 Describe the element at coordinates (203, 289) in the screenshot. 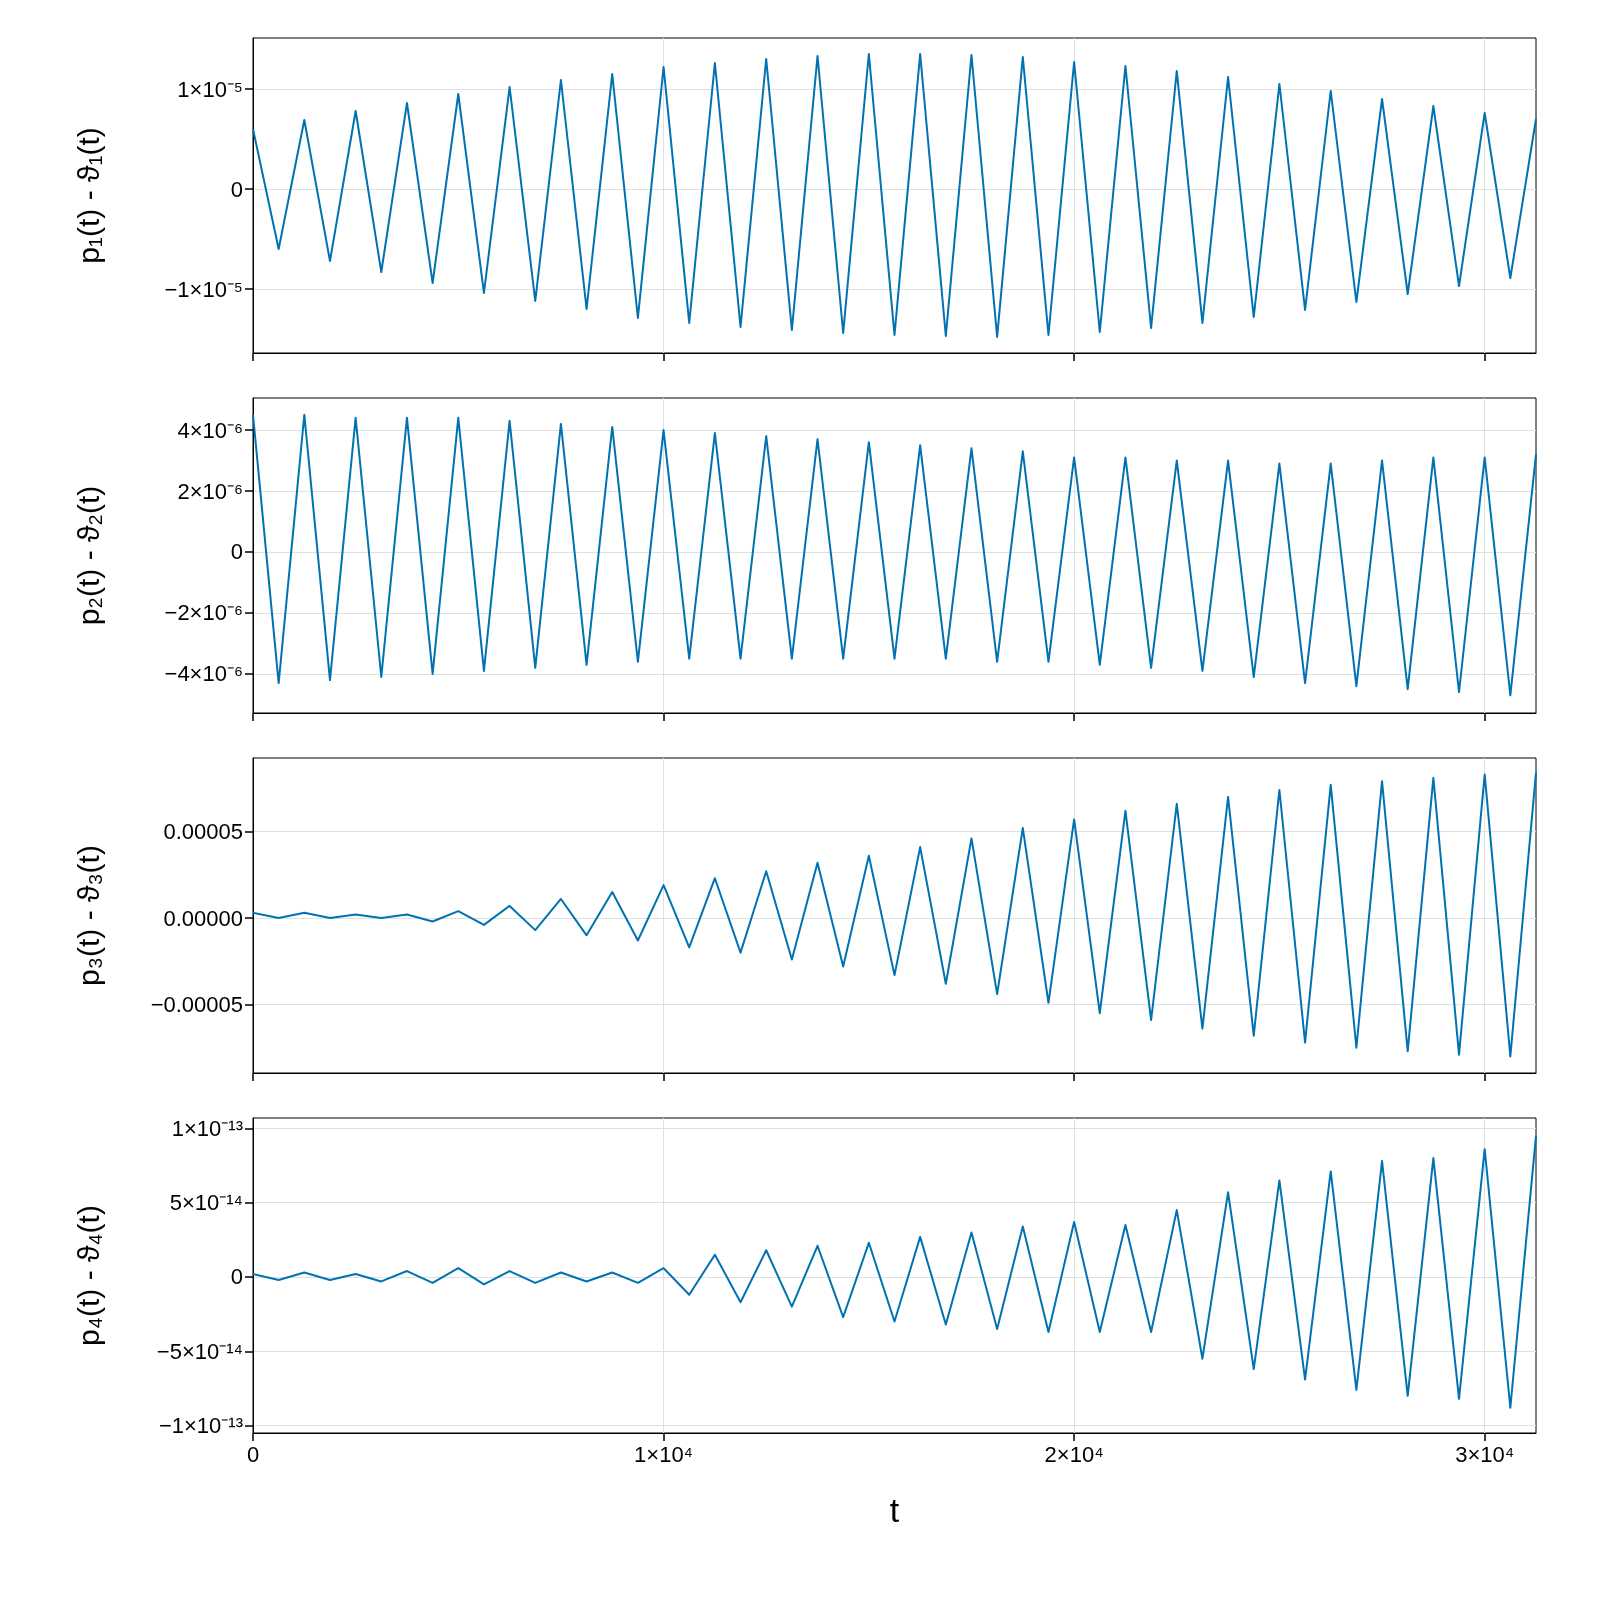

I see `y-tick-label: −1×10⁻⁵` at that location.